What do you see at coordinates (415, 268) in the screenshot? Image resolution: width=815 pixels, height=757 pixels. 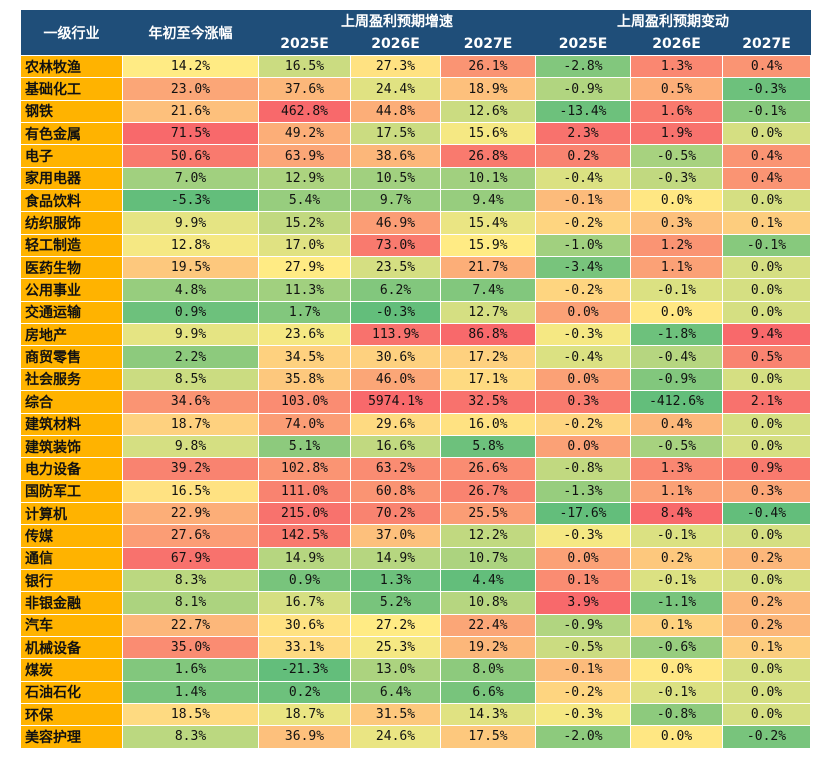 I see `table-row: 医药生物 19.5% 27.9% 23.5% 21.7% -3.4% 1.1% 0.0%` at bounding box center [415, 268].